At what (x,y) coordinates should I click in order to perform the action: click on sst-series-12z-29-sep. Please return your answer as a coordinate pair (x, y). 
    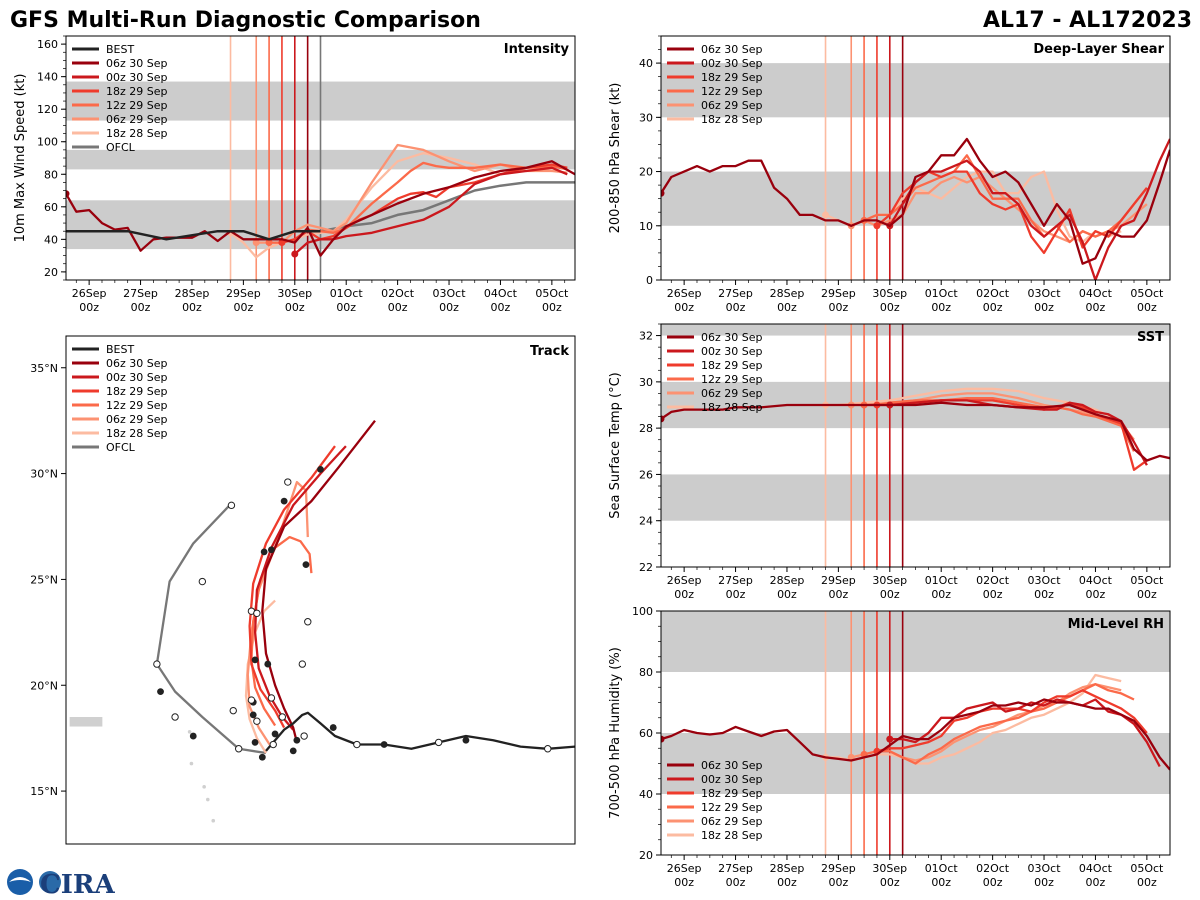
    Looking at the image, I should click on (1000, 424).